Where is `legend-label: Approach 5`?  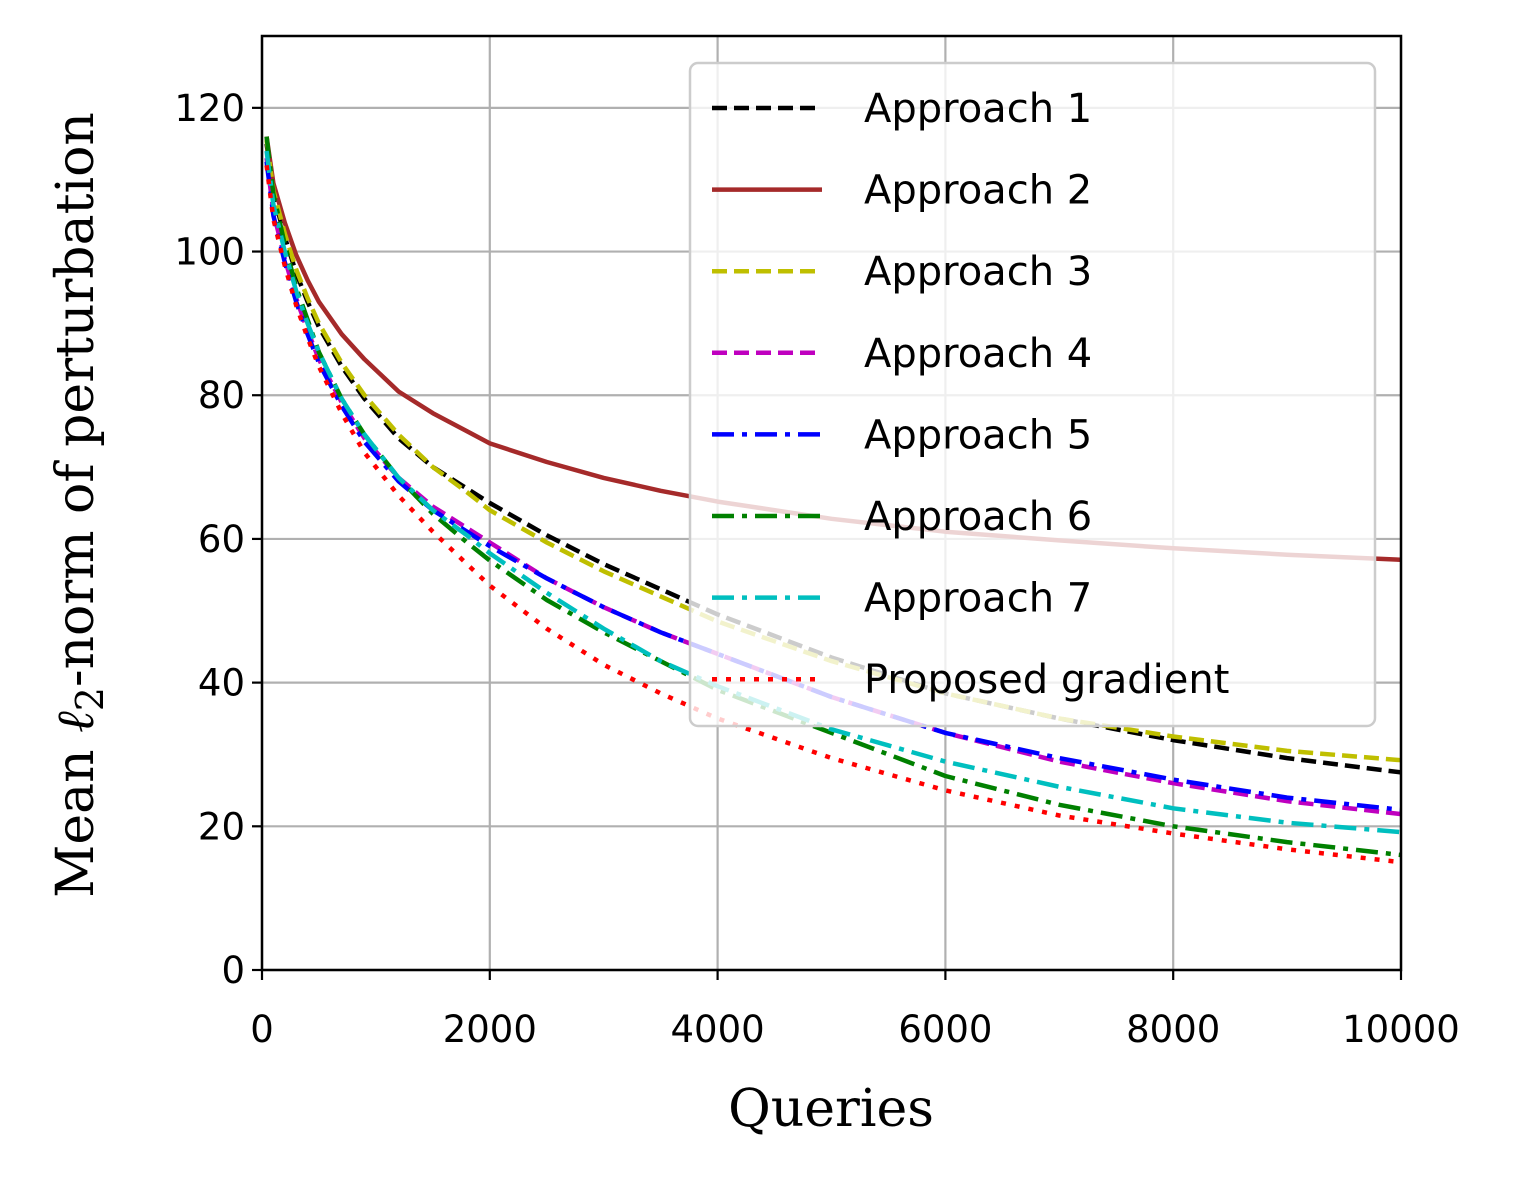 legend-label: Approach 5 is located at coordinates (978, 435).